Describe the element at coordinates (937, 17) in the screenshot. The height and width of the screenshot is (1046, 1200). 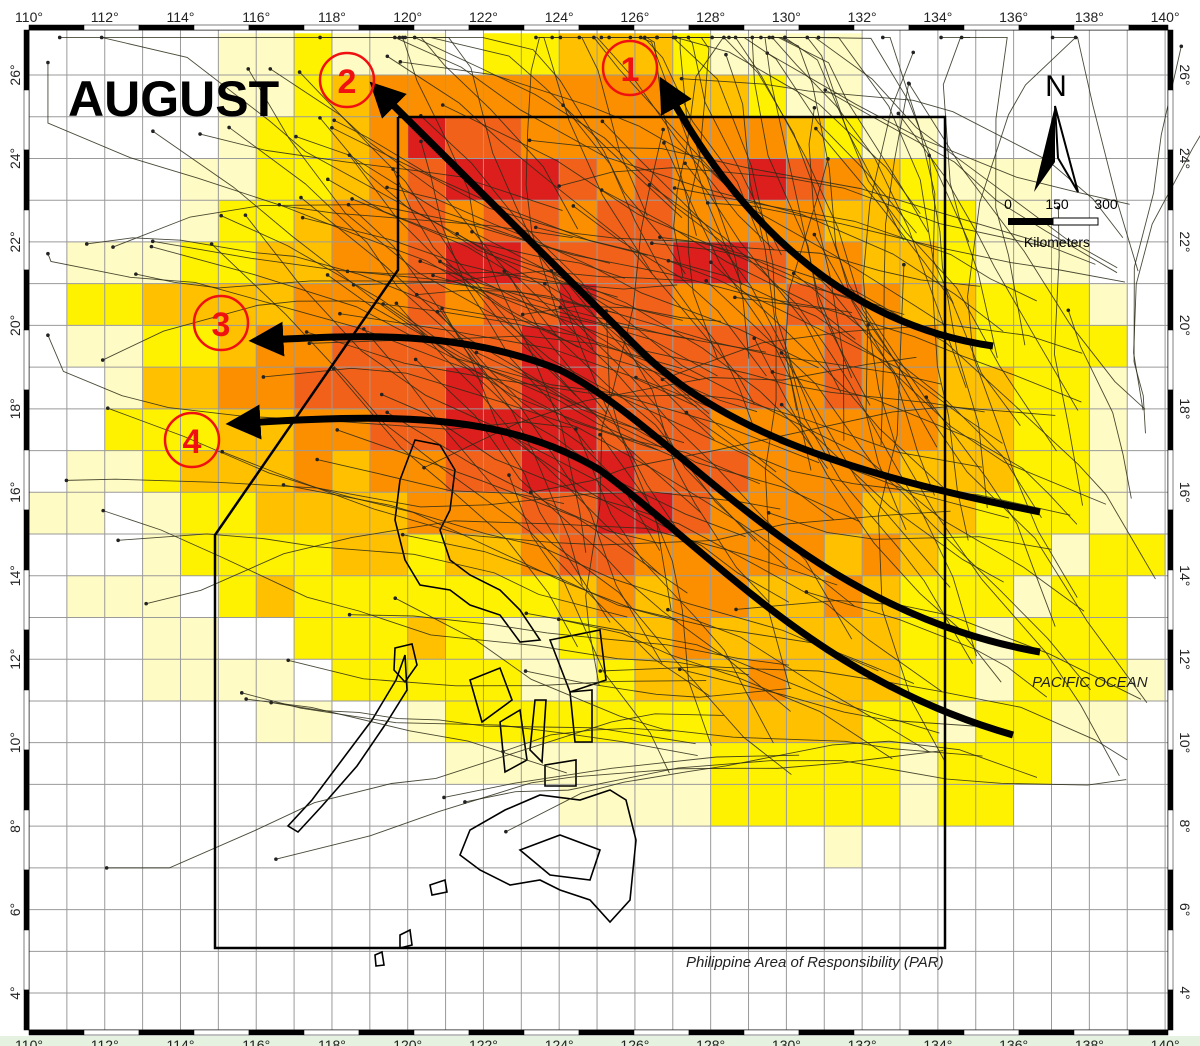
I see `lon-label-top: 134°` at that location.